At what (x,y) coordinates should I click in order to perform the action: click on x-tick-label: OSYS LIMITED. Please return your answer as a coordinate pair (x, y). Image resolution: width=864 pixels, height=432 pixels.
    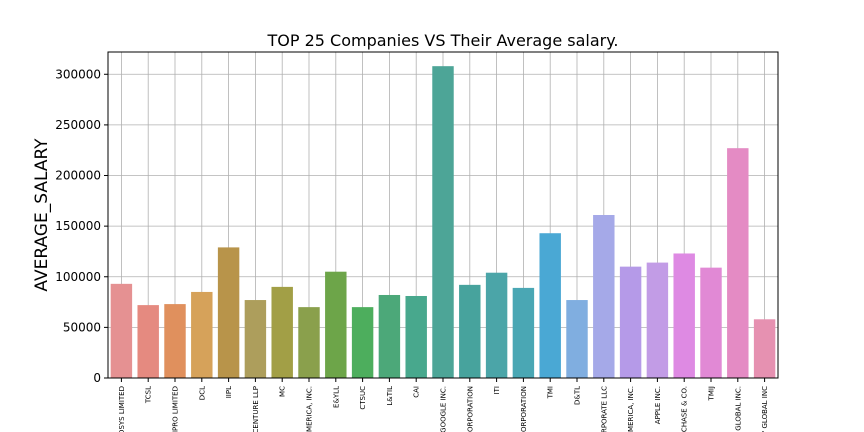
    Looking at the image, I should click on (122, 409).